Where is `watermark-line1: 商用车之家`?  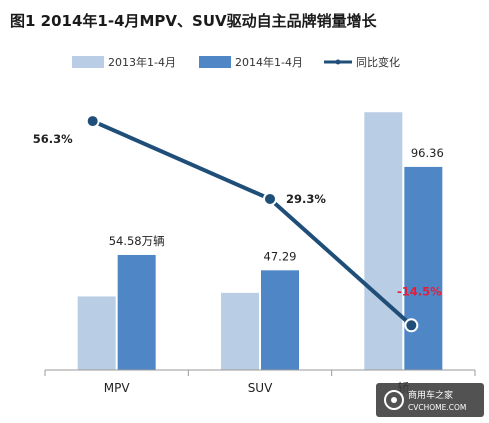
watermark-line1: 商用车之家 is located at coordinates (430, 395).